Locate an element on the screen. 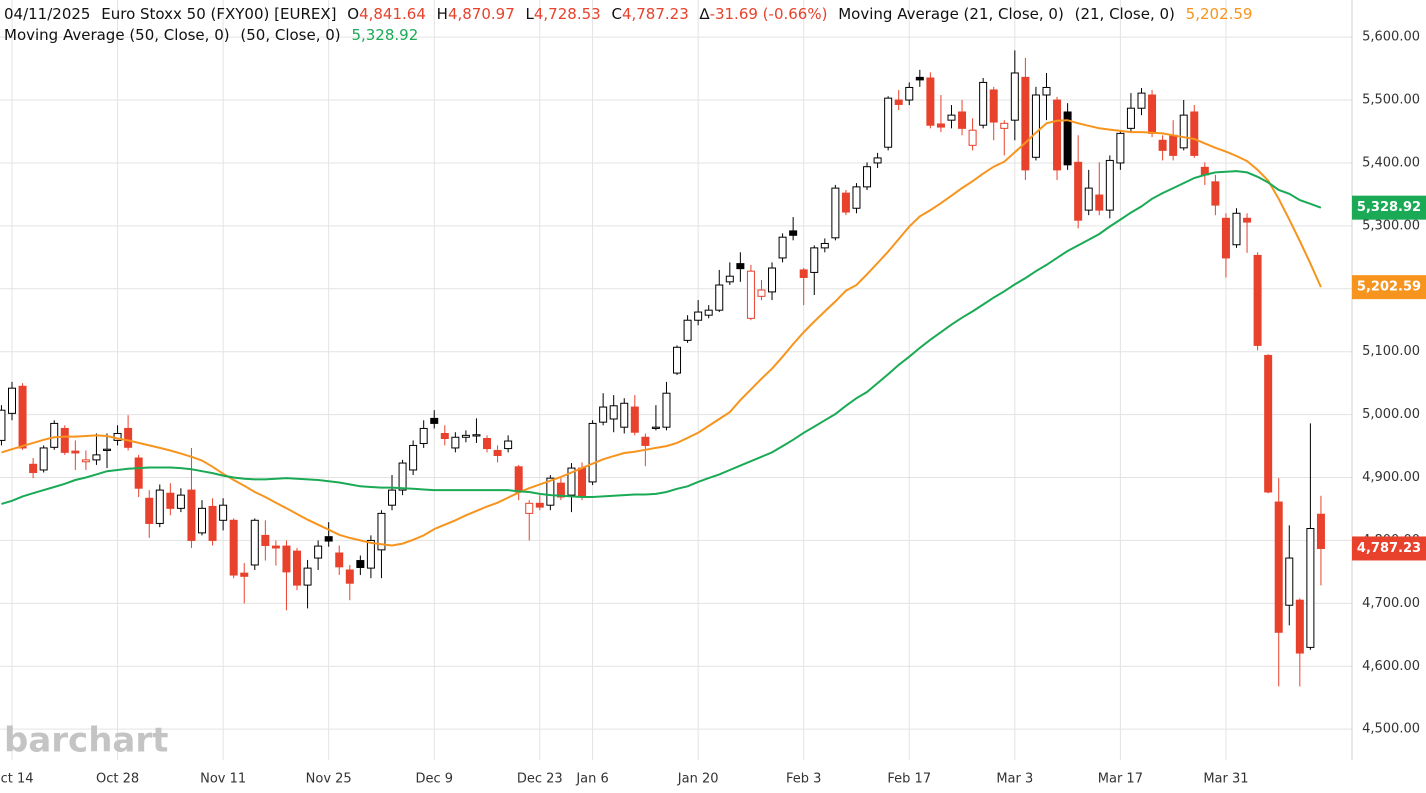  legend-value: 4,787.23 is located at coordinates (655, 14).